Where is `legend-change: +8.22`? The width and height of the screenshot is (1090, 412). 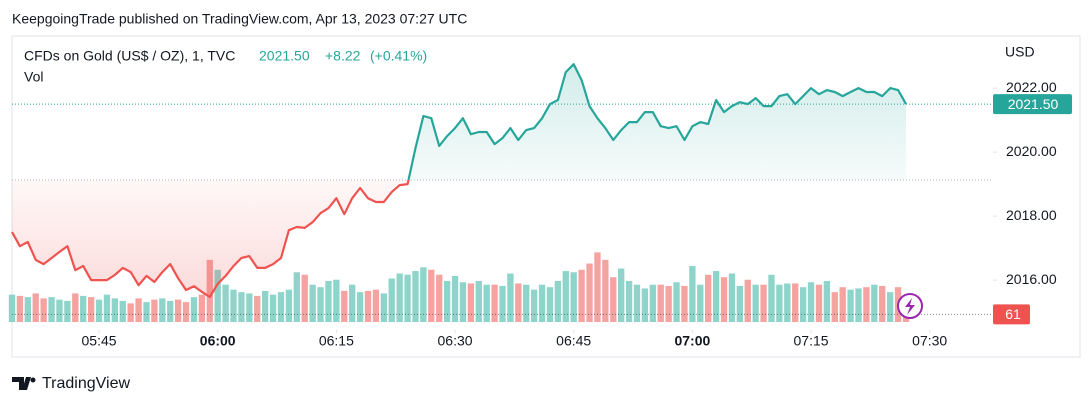 legend-change: +8.22 is located at coordinates (343, 56).